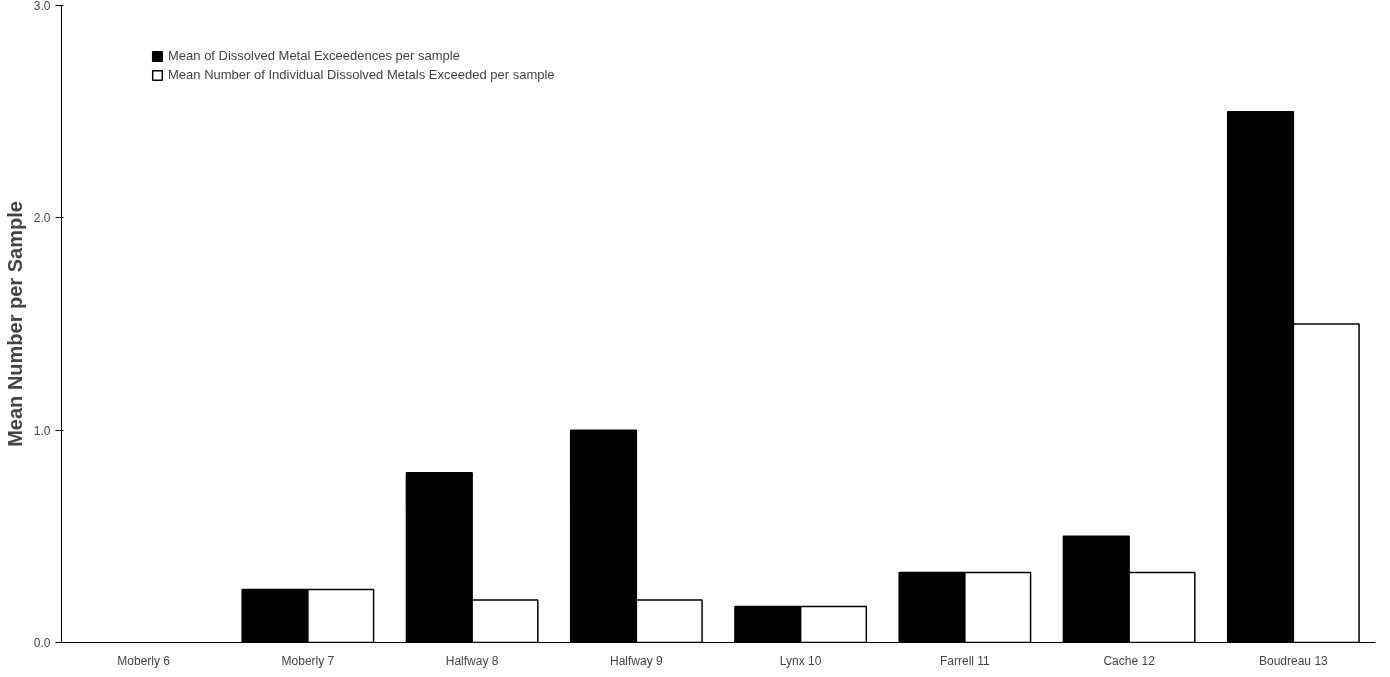  I want to click on y-tick-label: 0.0, so click(42, 643).